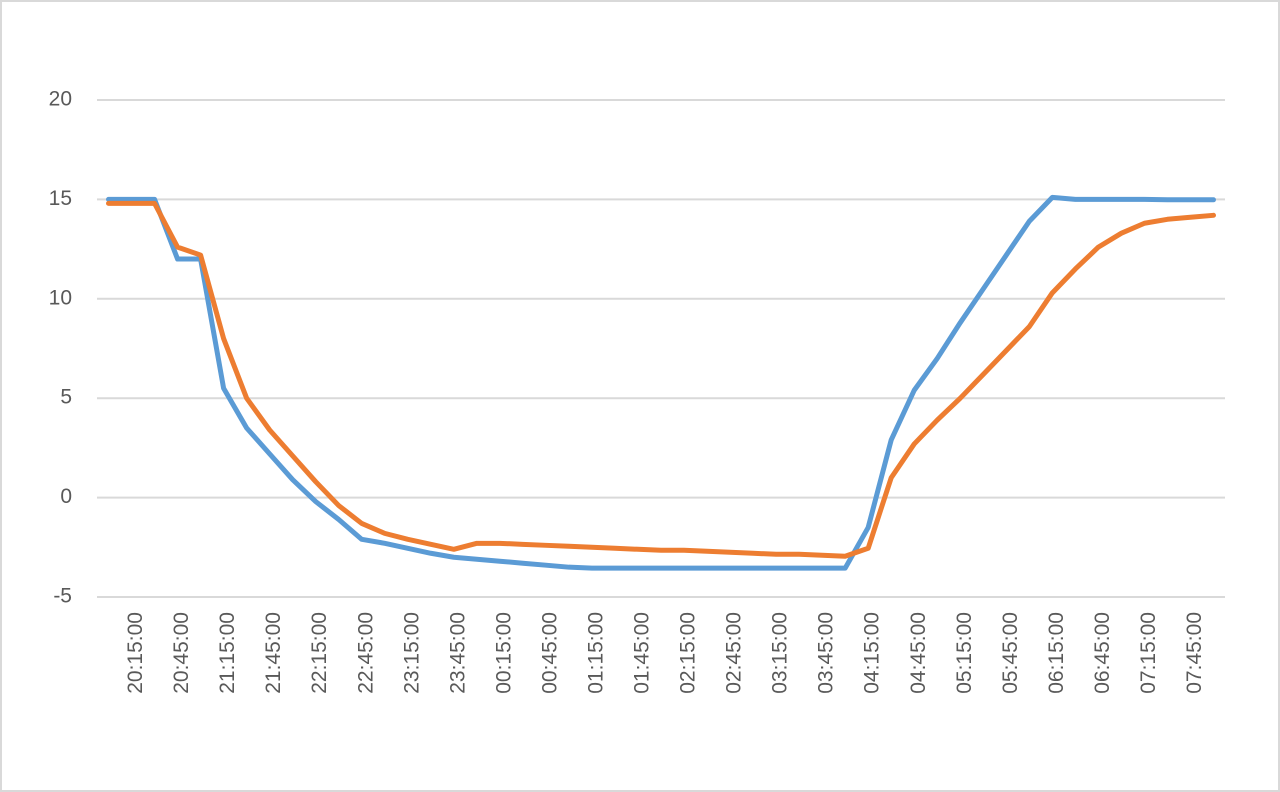 The height and width of the screenshot is (792, 1280). What do you see at coordinates (642, 653) in the screenshot?
I see `x-tick-label: 01:45:00` at bounding box center [642, 653].